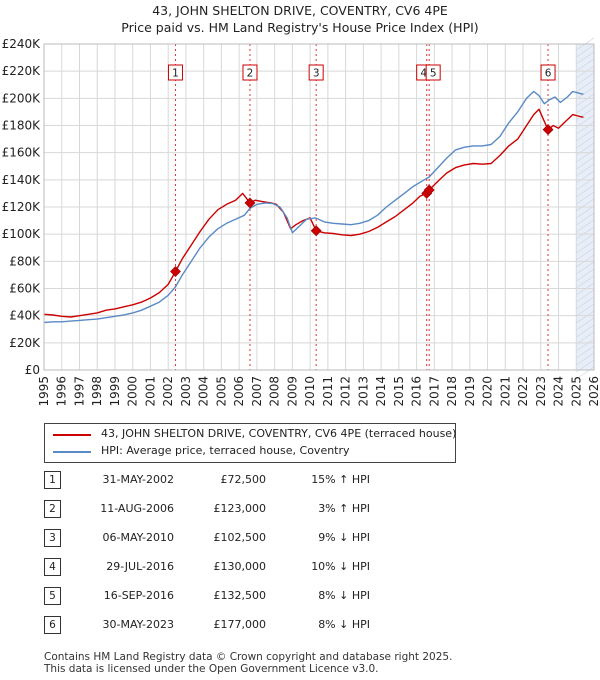  I want to click on x-tick-label: 2006, so click(239, 391).